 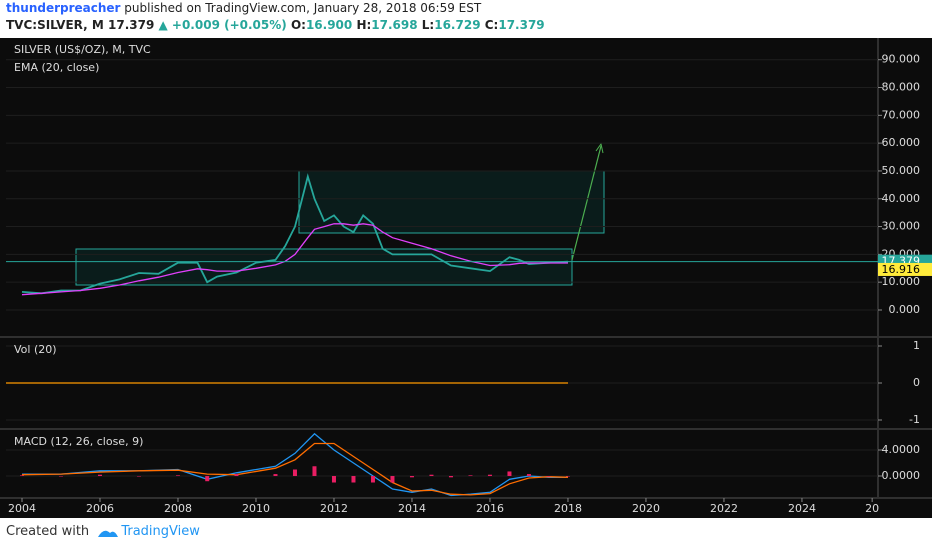 I want to click on x-tick-label: 2020, so click(x=646, y=508).